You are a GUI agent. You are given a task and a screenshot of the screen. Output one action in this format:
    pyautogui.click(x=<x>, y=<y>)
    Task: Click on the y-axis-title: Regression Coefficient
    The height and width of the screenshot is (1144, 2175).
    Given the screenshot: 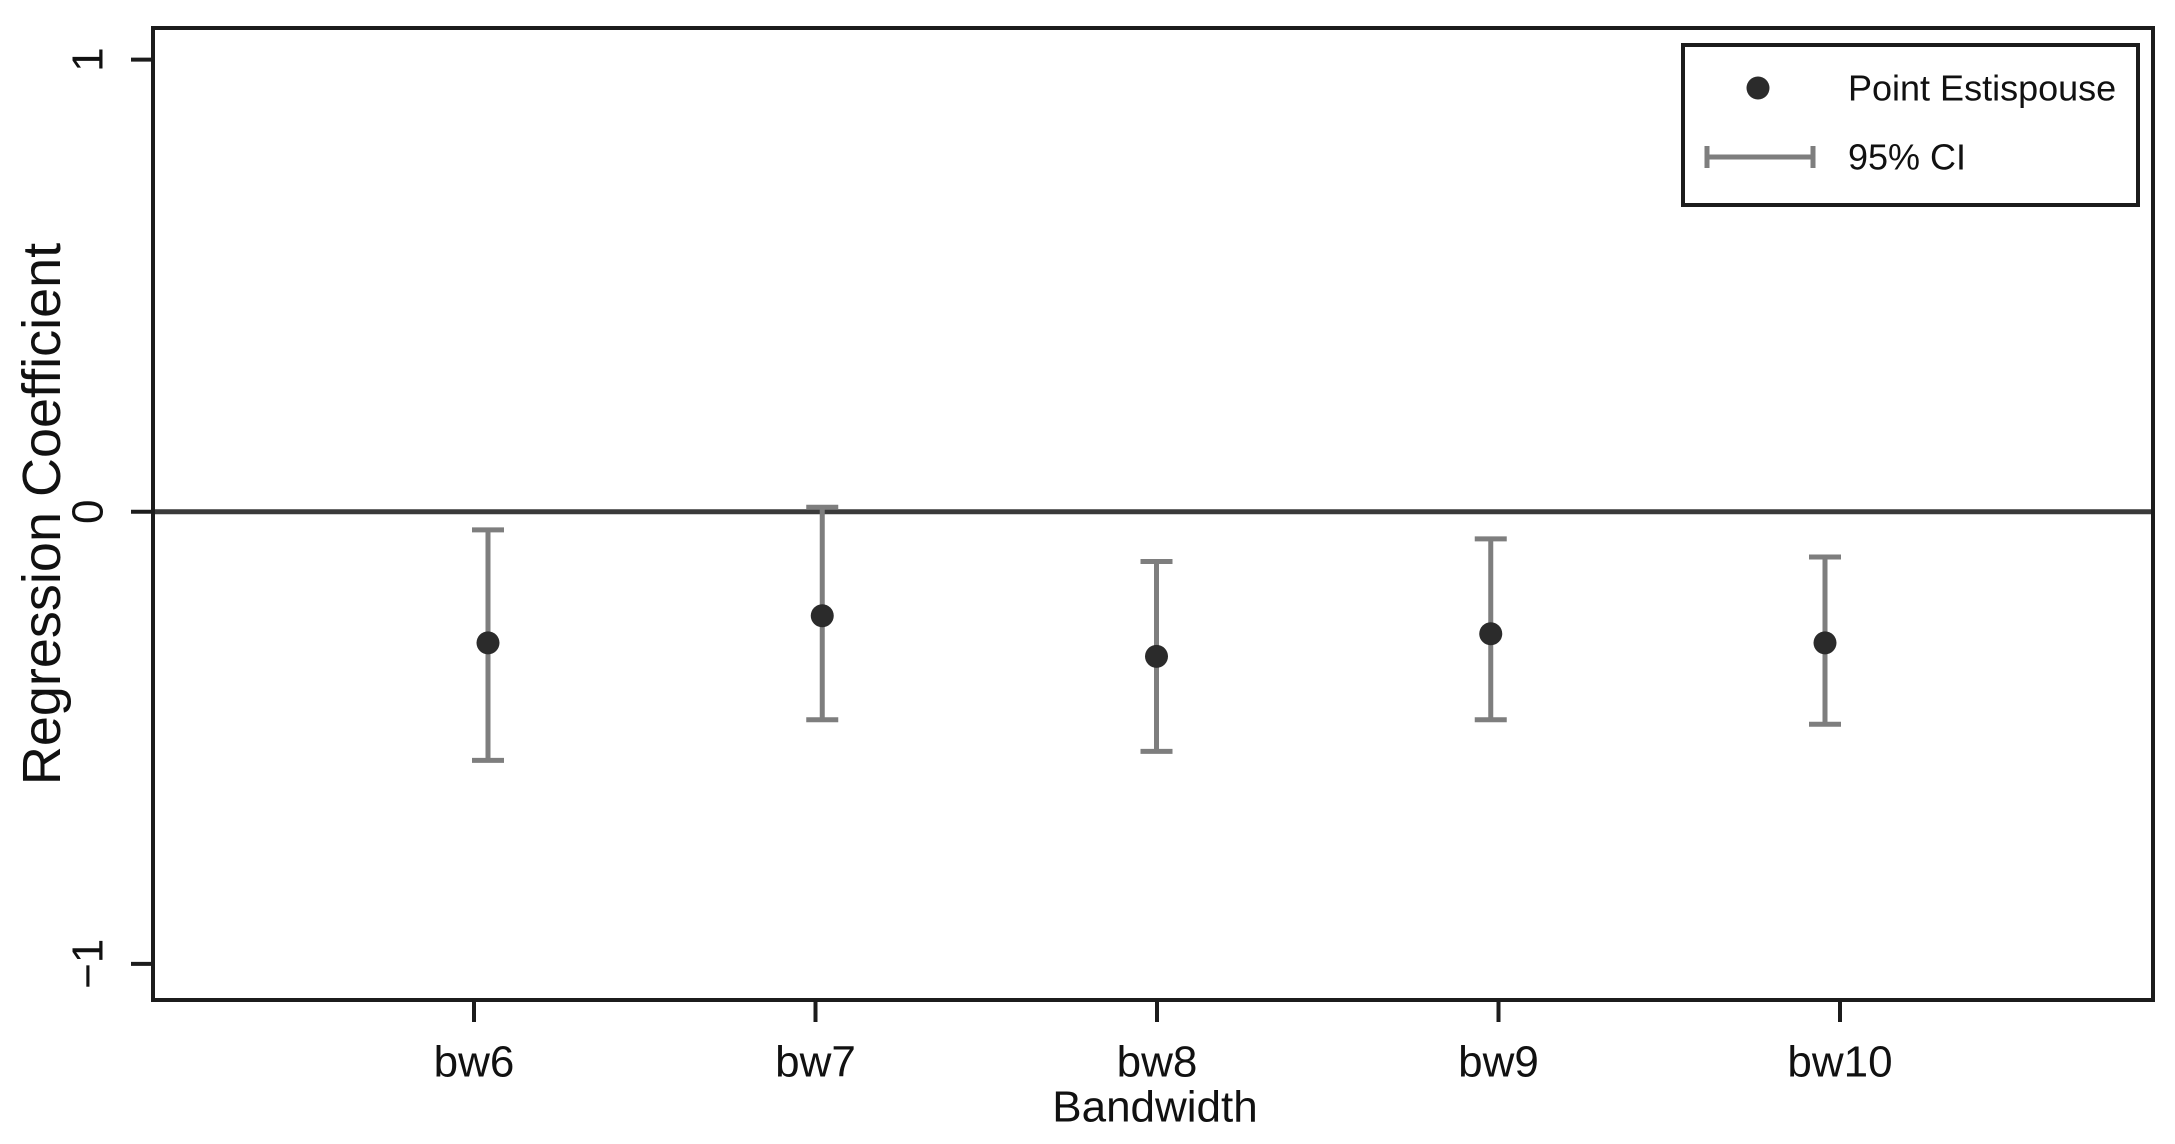 What is the action you would take?
    pyautogui.click(x=42, y=514)
    